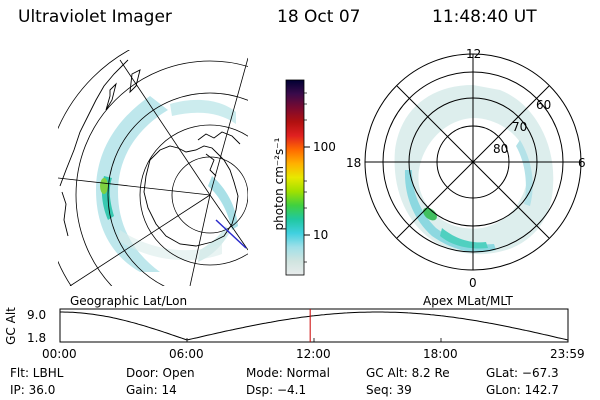 The height and width of the screenshot is (400, 600). Describe the element at coordinates (95, 17) in the screenshot. I see `instrument-title: Ultraviolet Imager` at that location.